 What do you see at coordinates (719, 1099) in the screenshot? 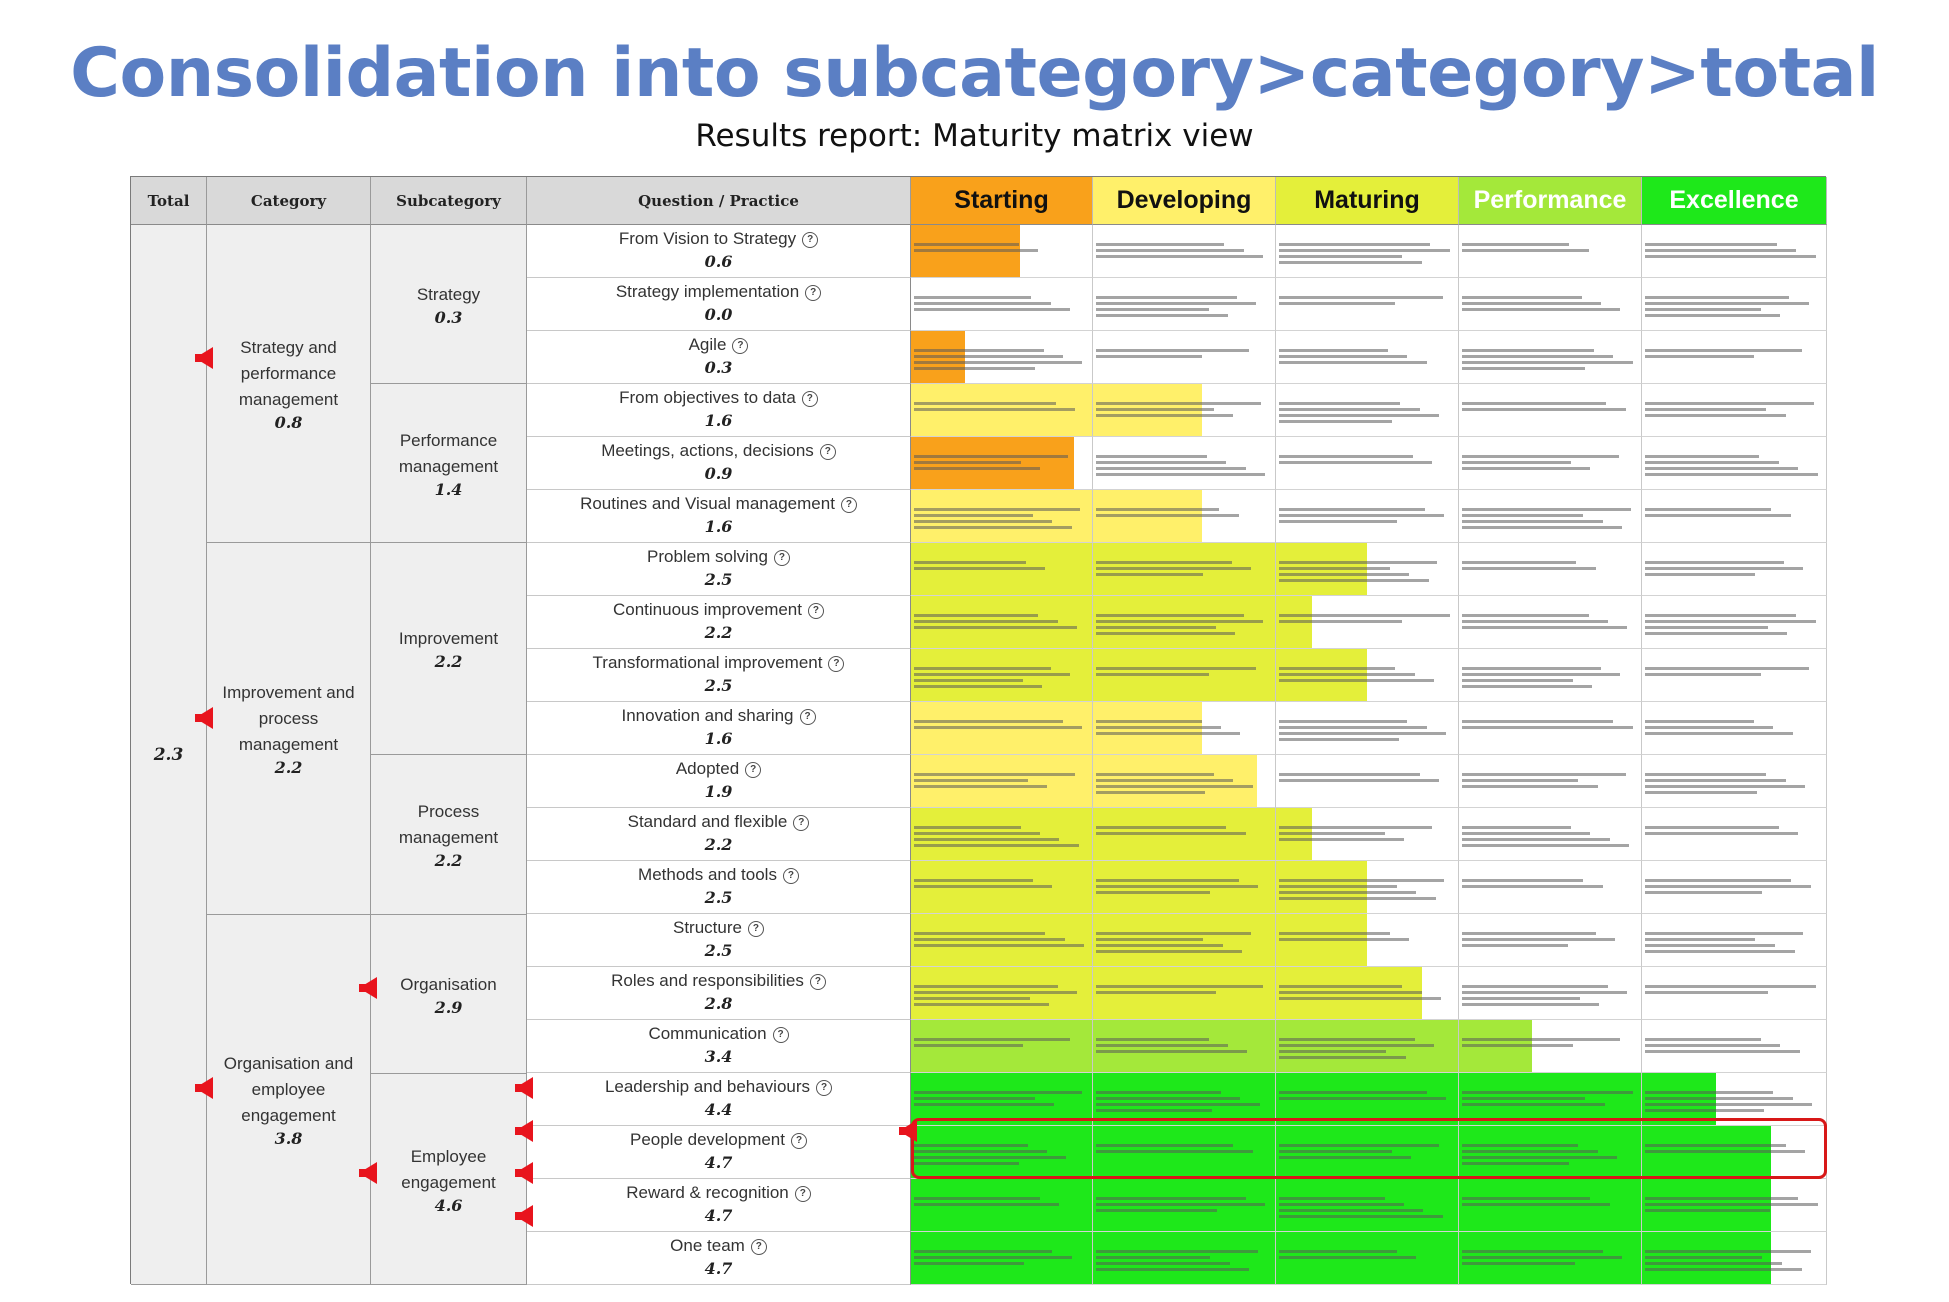
I see `question-cell: Leadership and behaviours? 4.4` at bounding box center [719, 1099].